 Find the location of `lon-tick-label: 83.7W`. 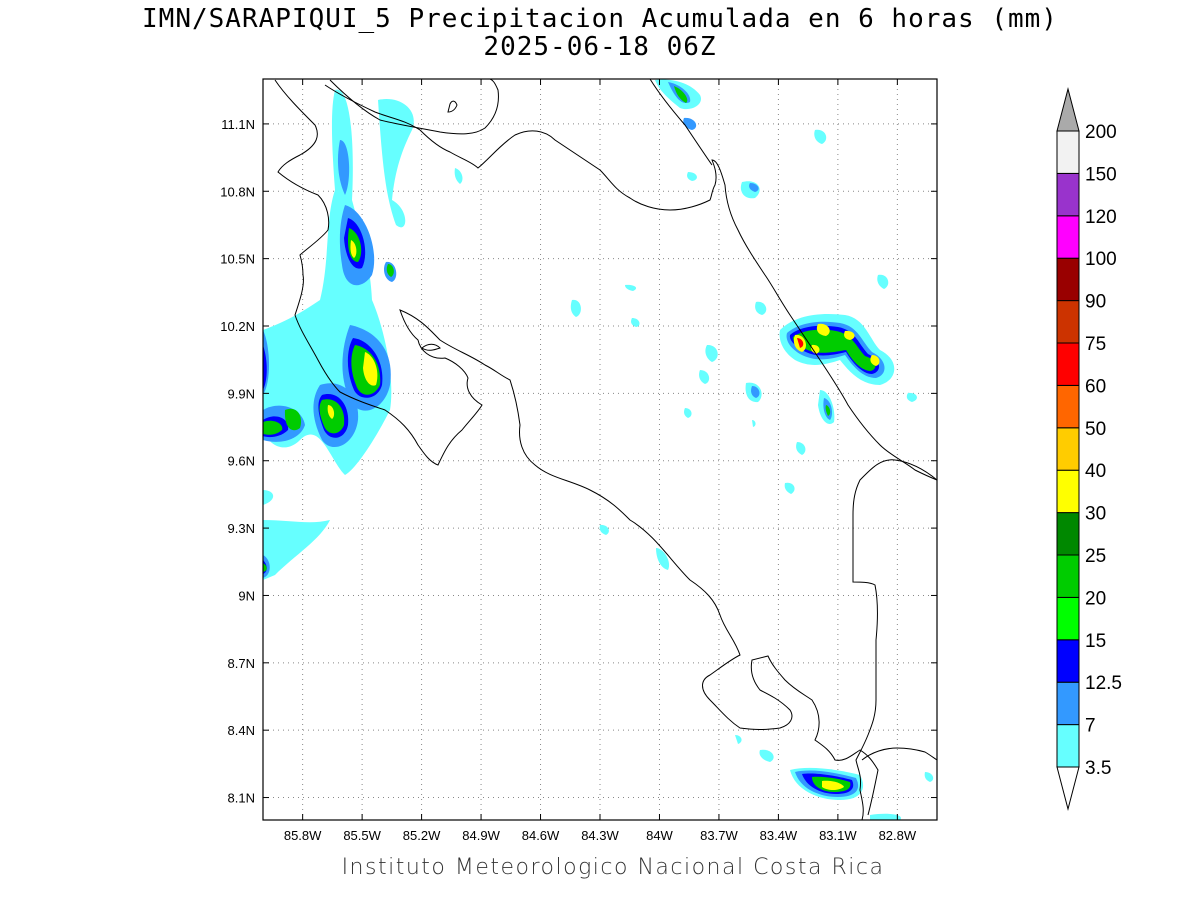

lon-tick-label: 83.7W is located at coordinates (719, 835).